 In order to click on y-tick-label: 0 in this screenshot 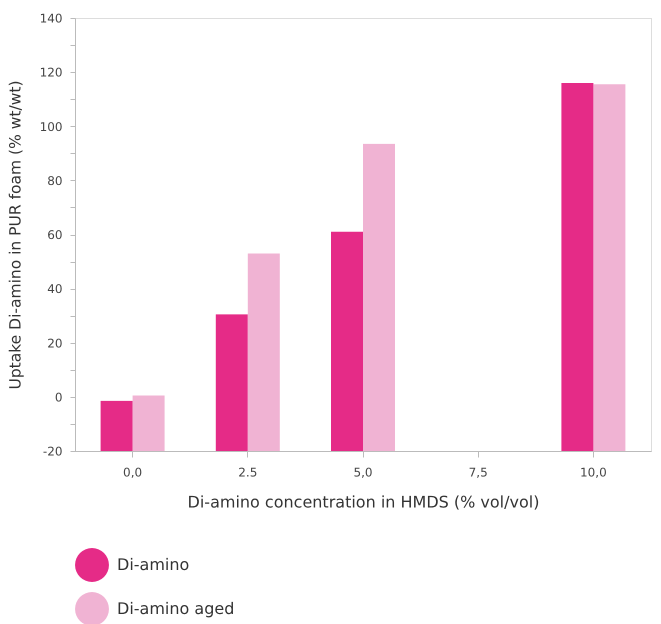, I will do `click(58, 397)`.